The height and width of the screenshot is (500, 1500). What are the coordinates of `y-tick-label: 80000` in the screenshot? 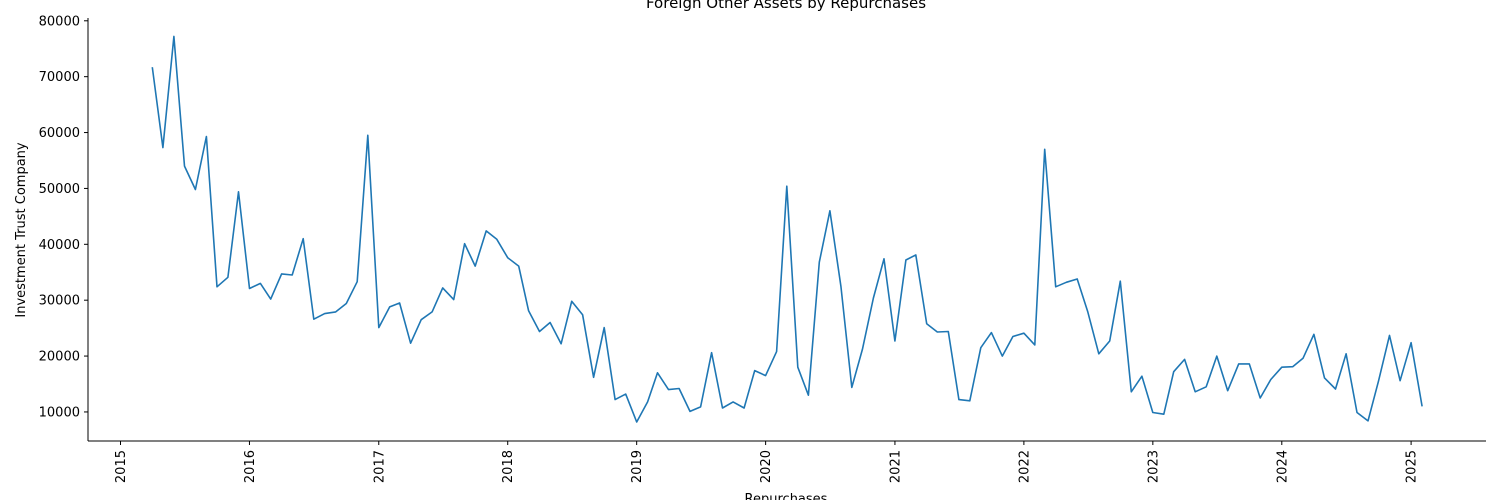 It's located at (59, 21).